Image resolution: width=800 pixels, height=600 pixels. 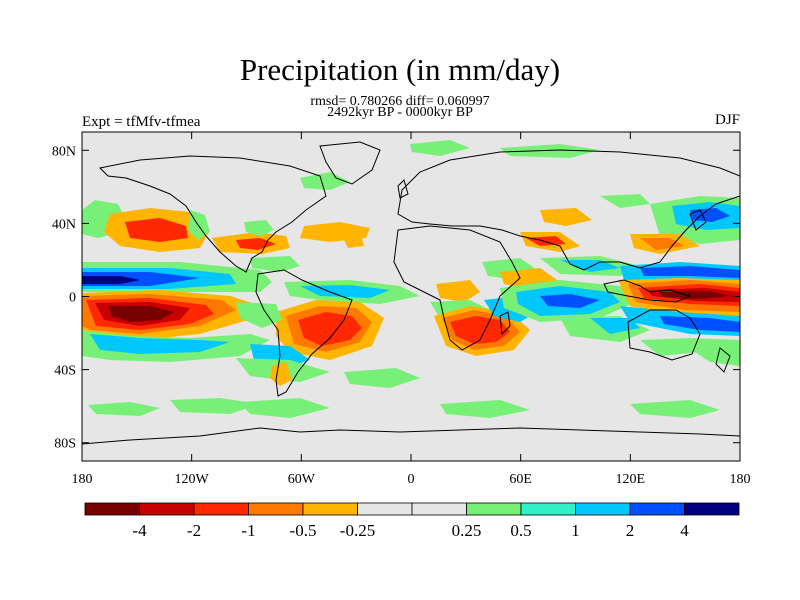 What do you see at coordinates (139, 530) in the screenshot?
I see `colorbar-label: -4` at bounding box center [139, 530].